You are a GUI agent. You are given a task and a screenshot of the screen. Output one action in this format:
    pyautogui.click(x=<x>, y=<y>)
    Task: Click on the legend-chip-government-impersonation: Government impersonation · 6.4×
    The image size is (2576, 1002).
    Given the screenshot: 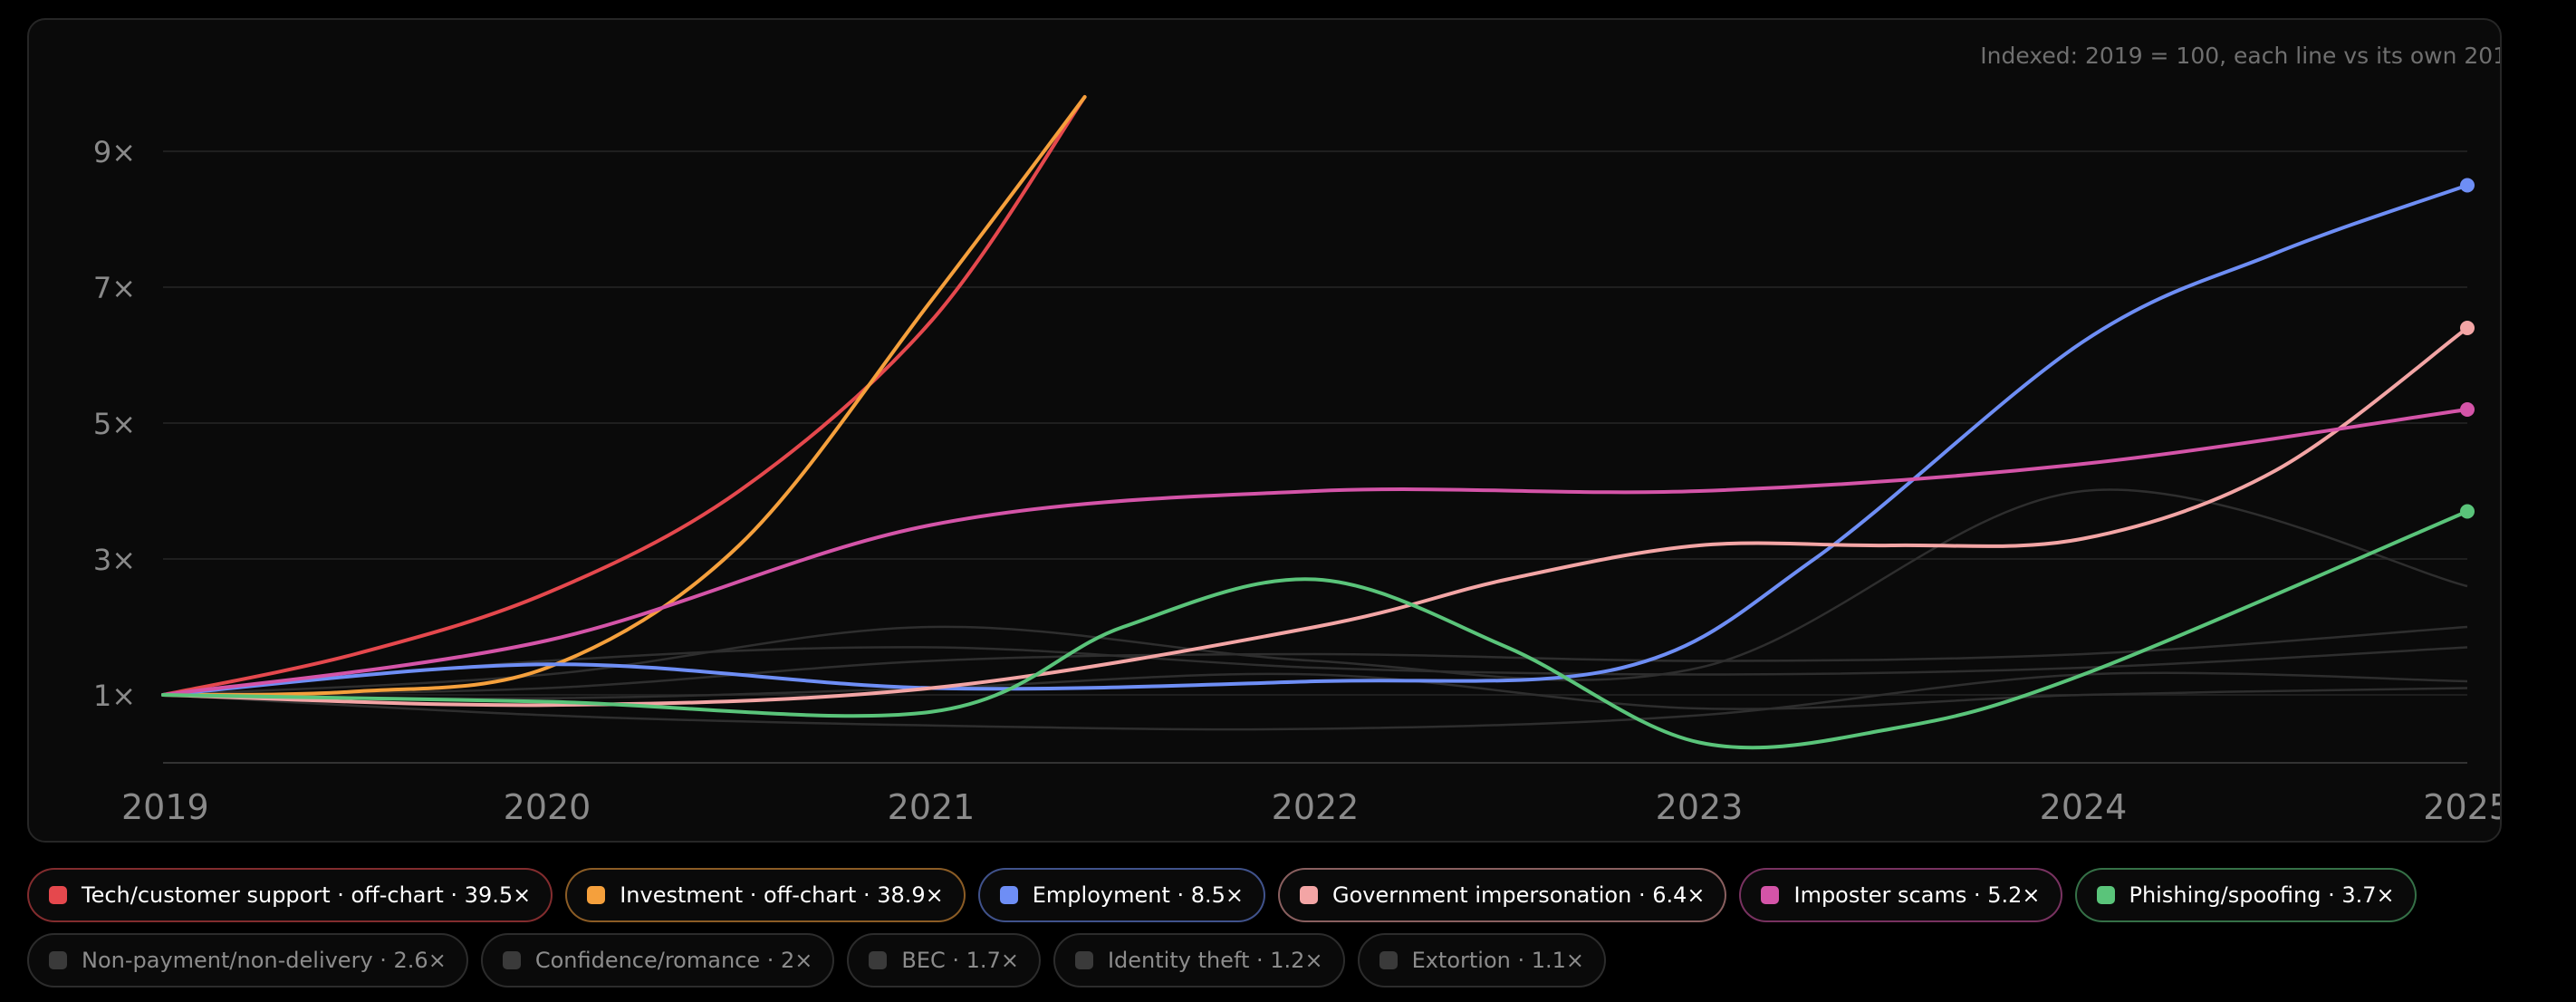 What is the action you would take?
    pyautogui.click(x=1502, y=895)
    